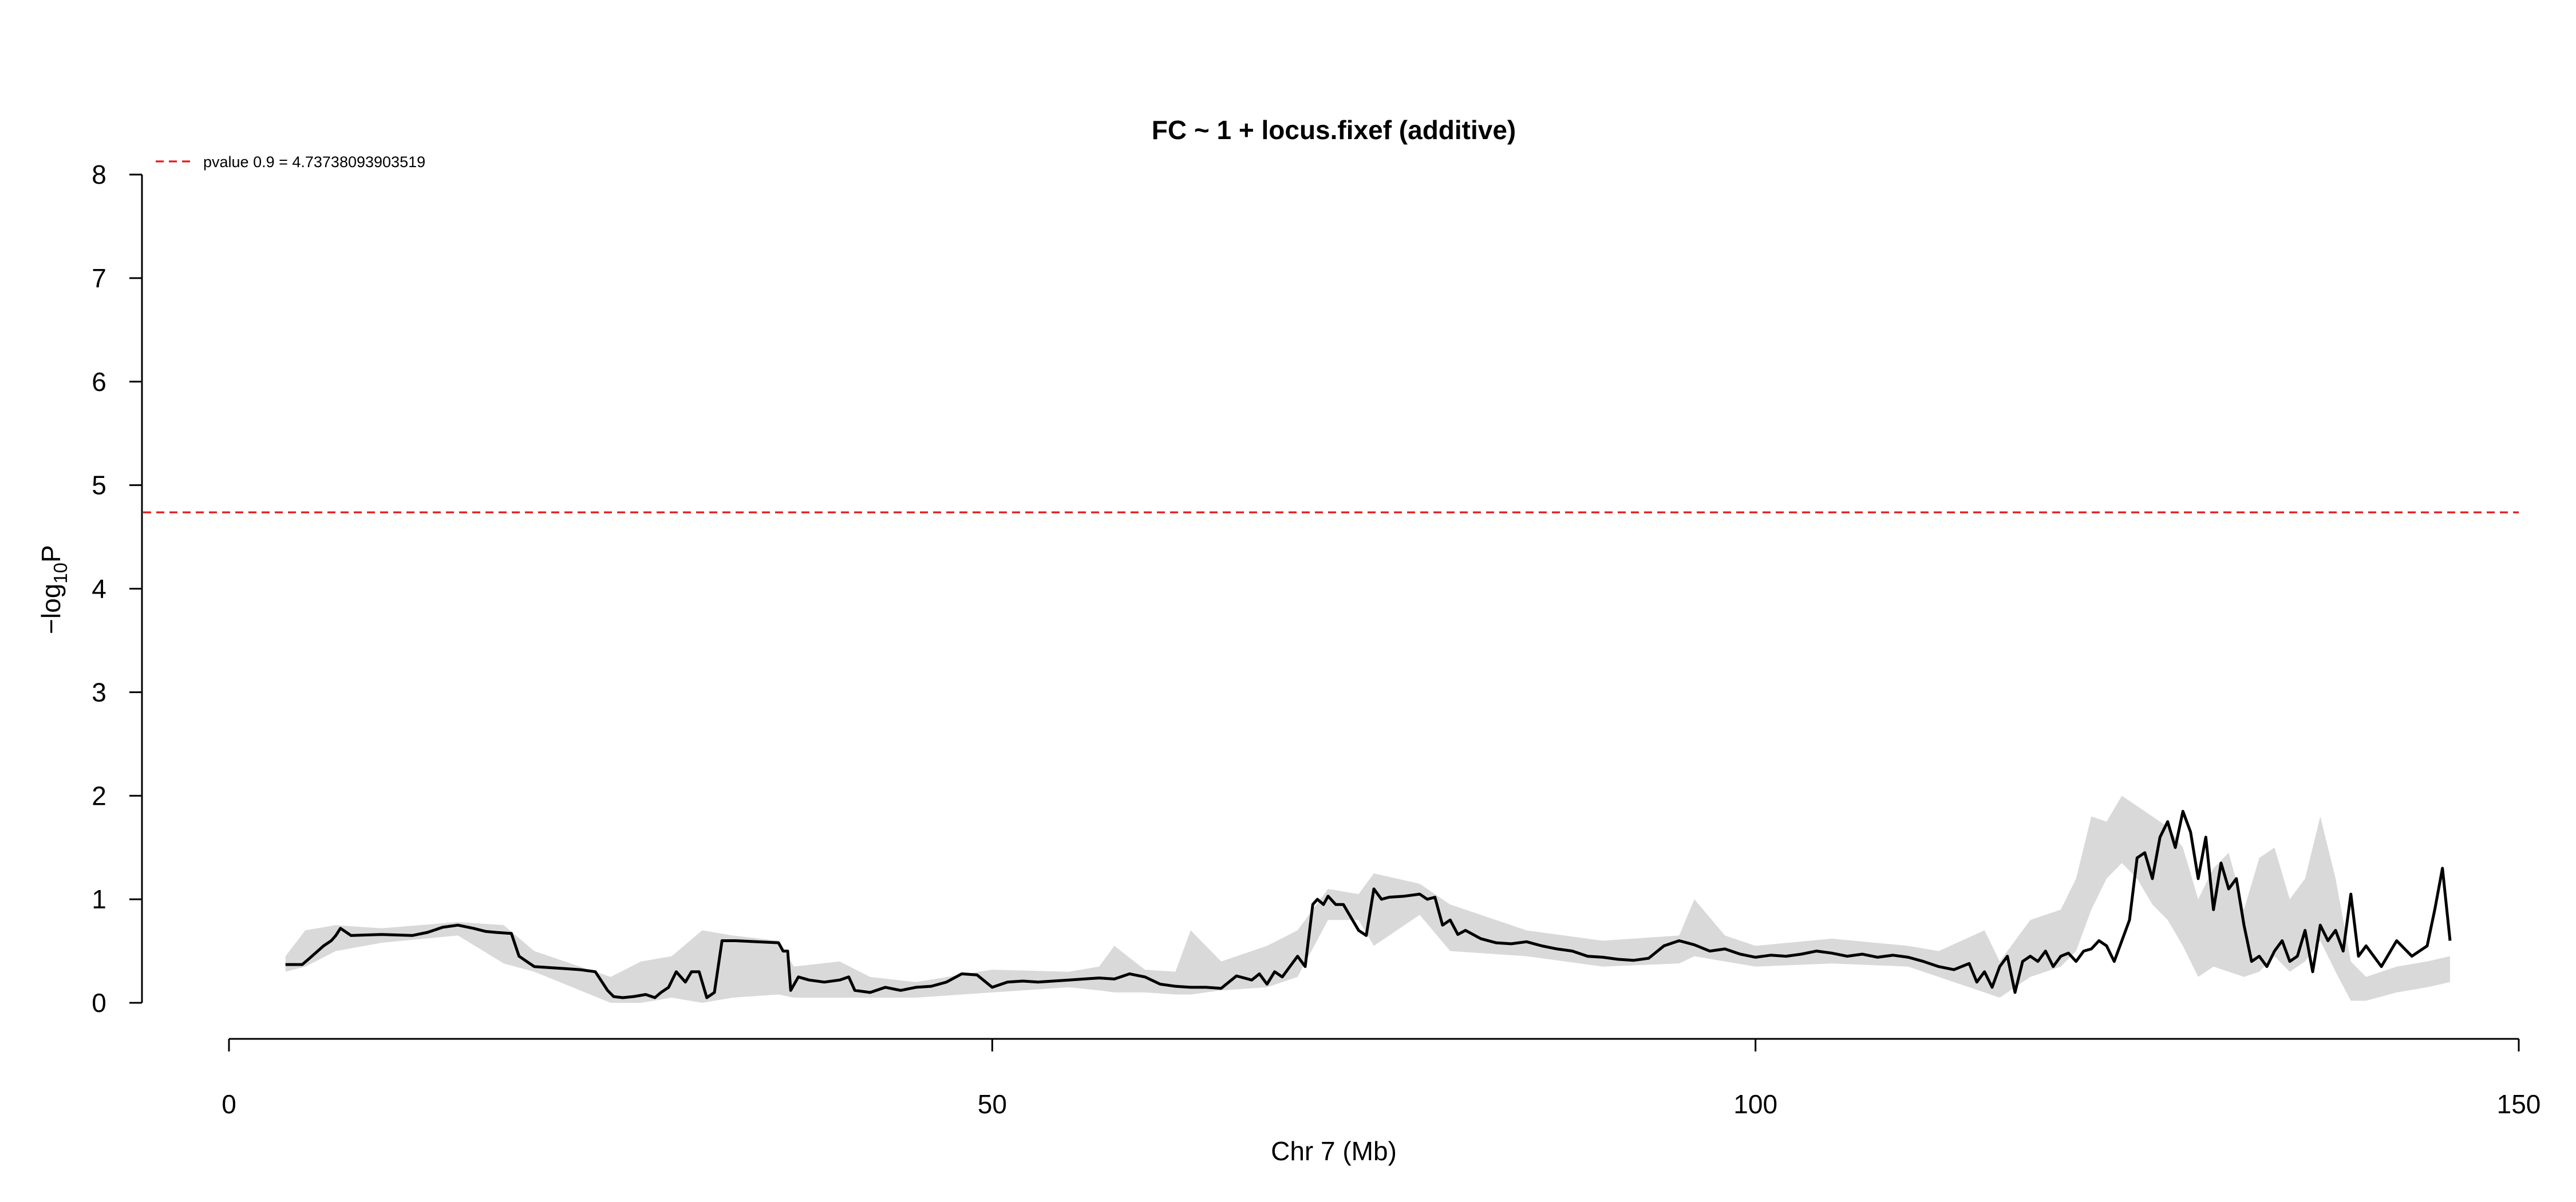 Image resolution: width=2576 pixels, height=1202 pixels. I want to click on legend: pvalue 0.9 = 4.73738093903519, so click(290, 162).